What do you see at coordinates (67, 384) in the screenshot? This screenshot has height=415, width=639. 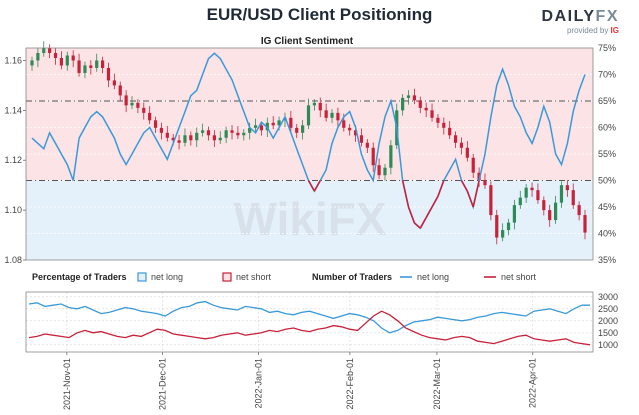 I see `x-tick-label: 2021-Nov-01` at bounding box center [67, 384].